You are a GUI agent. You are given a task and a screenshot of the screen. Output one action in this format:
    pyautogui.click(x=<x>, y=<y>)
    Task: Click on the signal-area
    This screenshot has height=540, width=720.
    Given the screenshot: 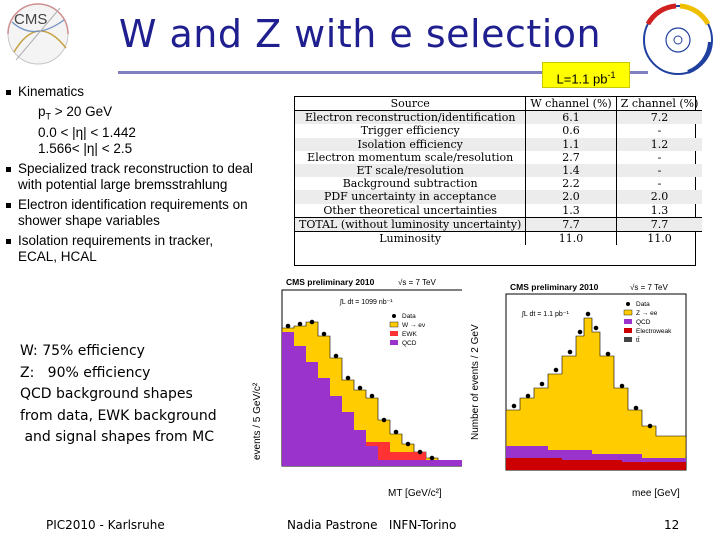 What is the action you would take?
    pyautogui.click(x=596, y=394)
    